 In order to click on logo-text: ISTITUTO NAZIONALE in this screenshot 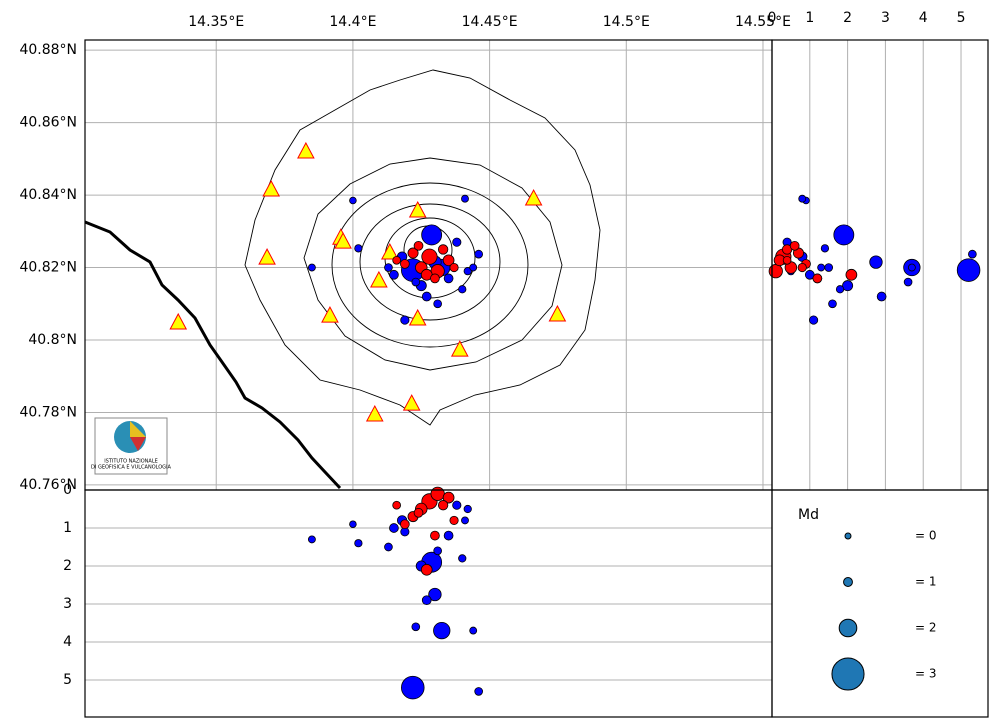, I will do `click(131, 462)`.